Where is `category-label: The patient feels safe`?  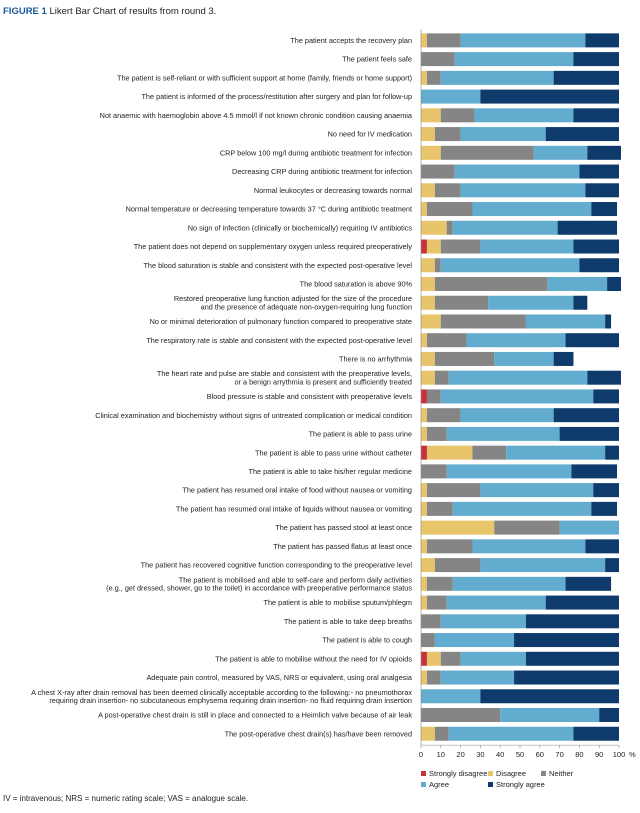 category-label: The patient feels safe is located at coordinates (377, 59).